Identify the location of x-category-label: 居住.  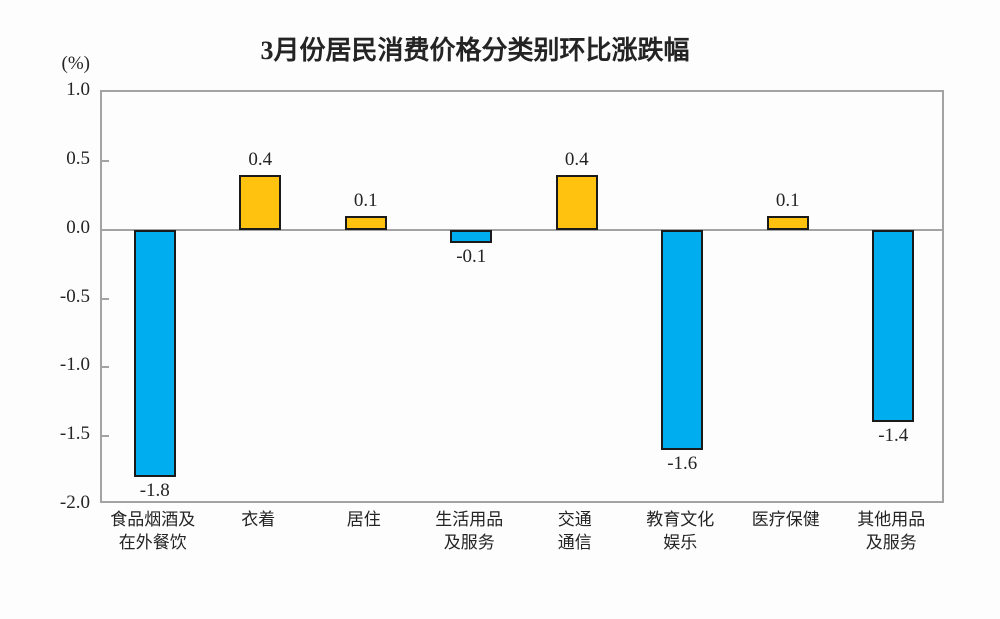
(364, 519).